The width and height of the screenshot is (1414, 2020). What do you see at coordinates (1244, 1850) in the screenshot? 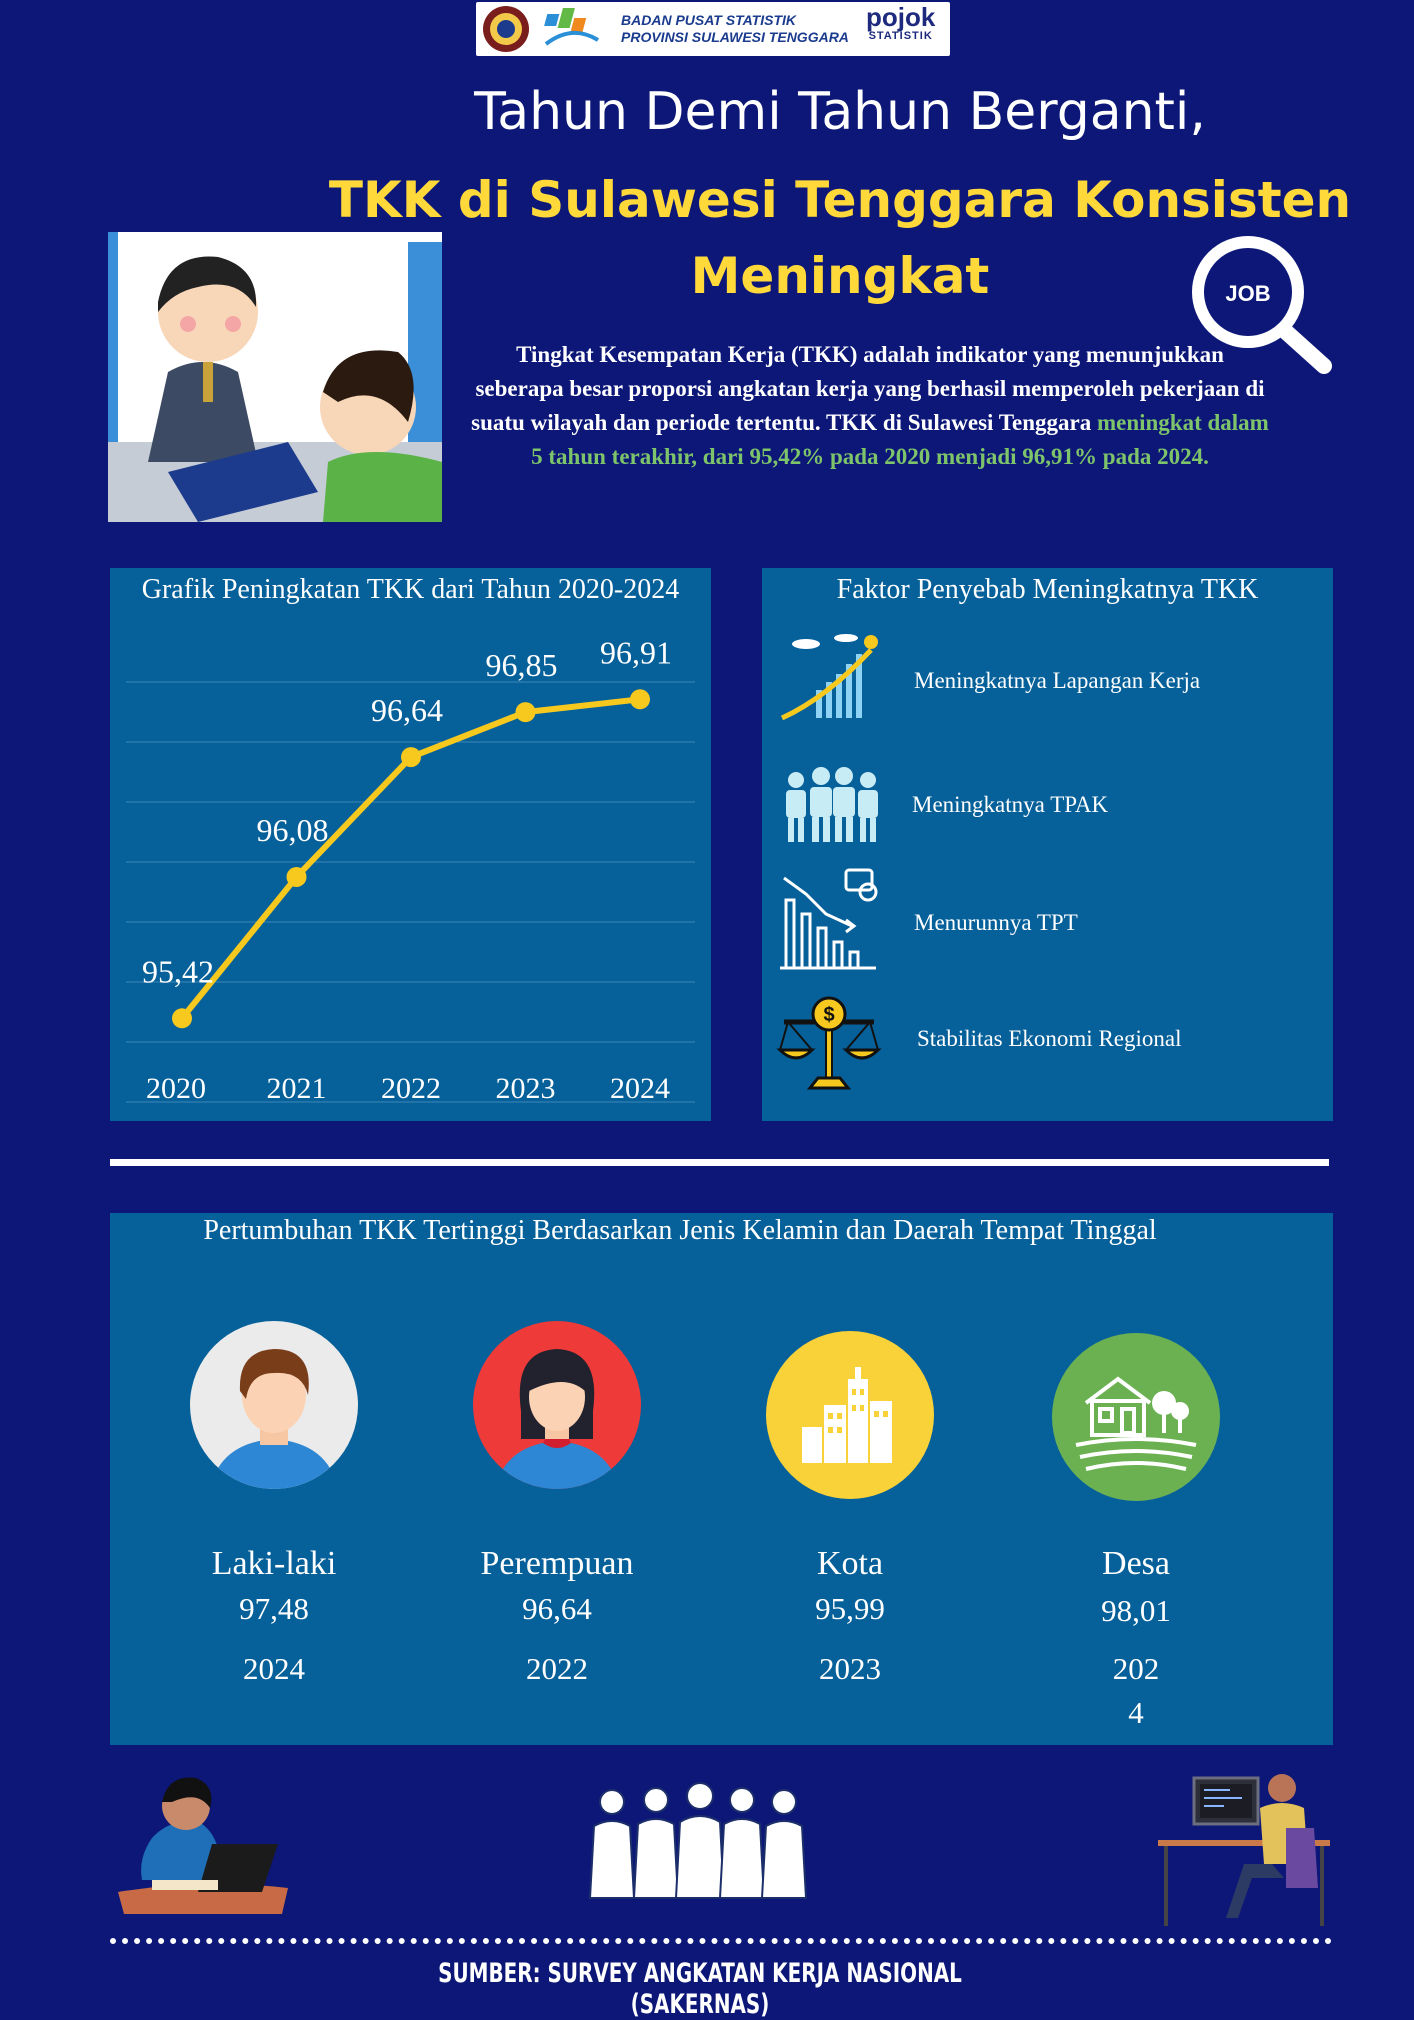
I see `man-computer-illustration` at bounding box center [1244, 1850].